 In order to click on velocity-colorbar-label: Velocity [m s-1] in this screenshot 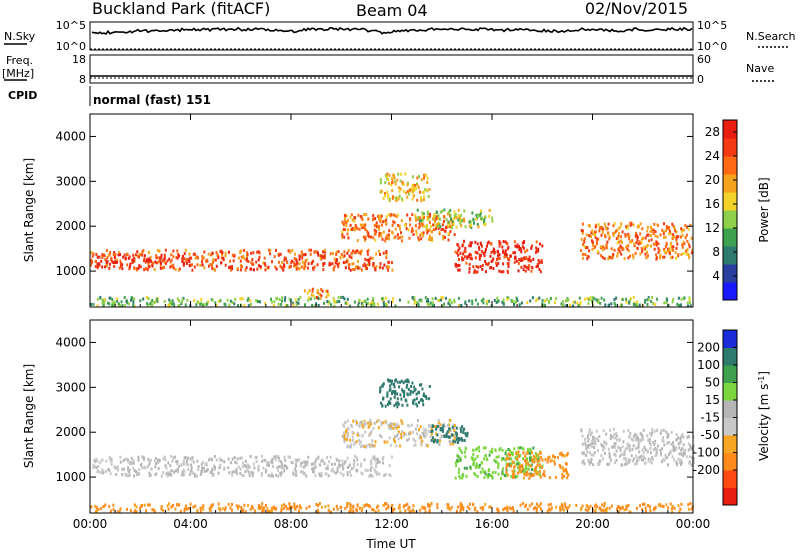, I will do `click(764, 416)`.